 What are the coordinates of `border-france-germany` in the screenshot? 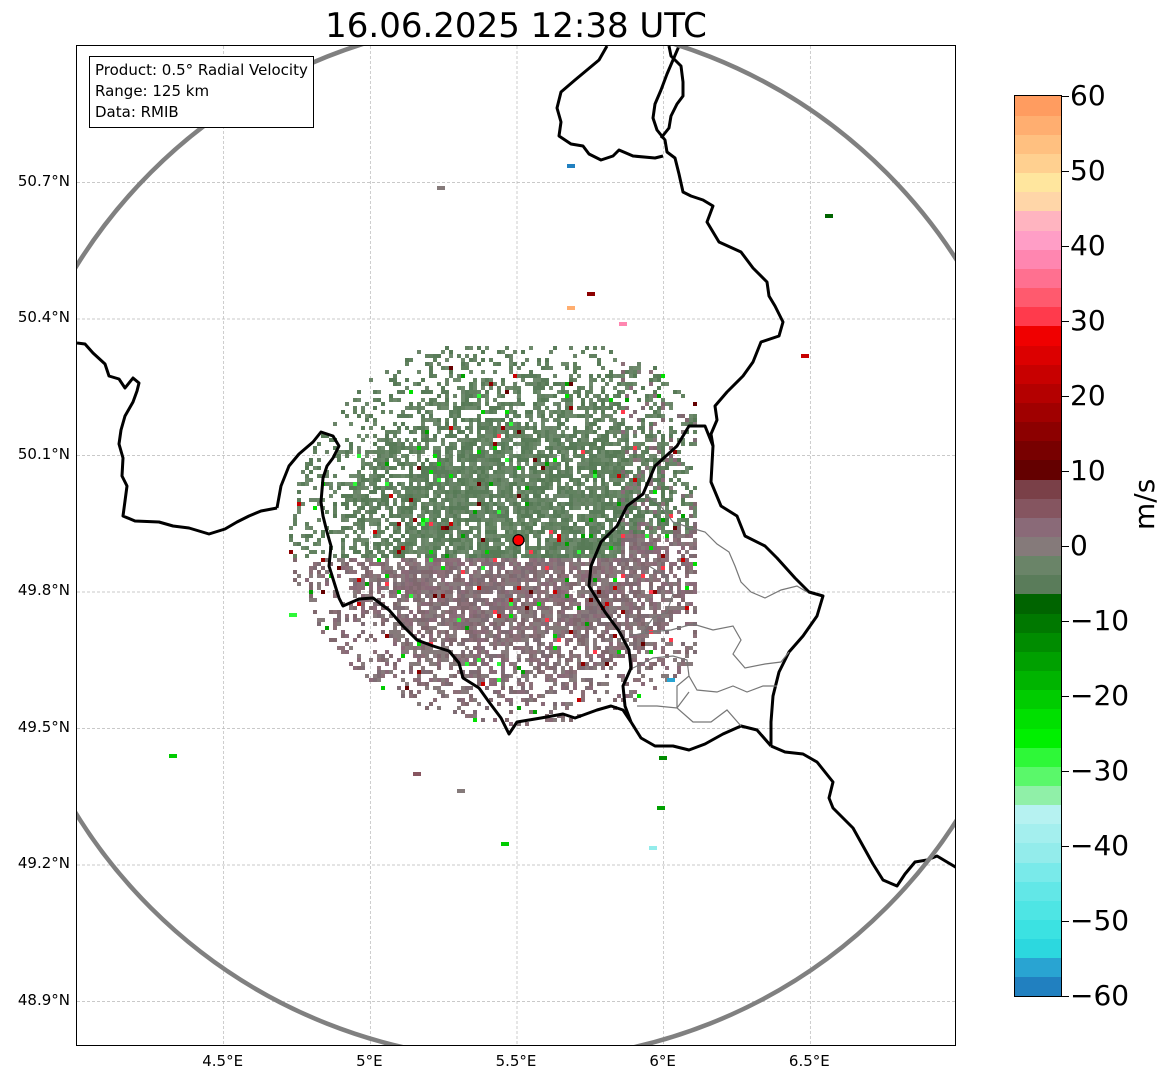 It's located at (862, 816).